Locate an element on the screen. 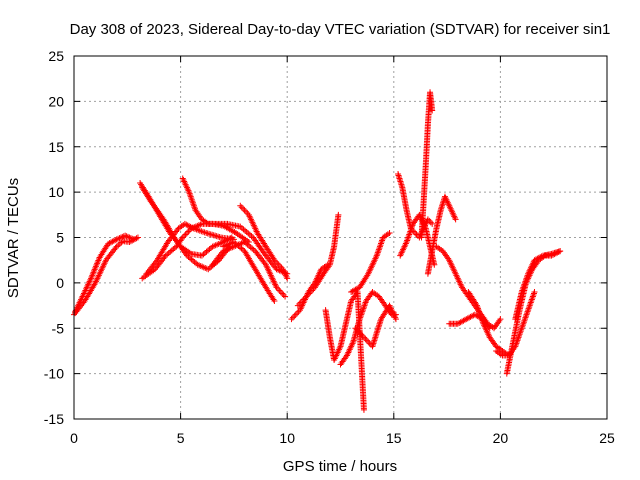 Image resolution: width=640 pixels, height=480 pixels. x-tick-label: 20 is located at coordinates (501, 438).